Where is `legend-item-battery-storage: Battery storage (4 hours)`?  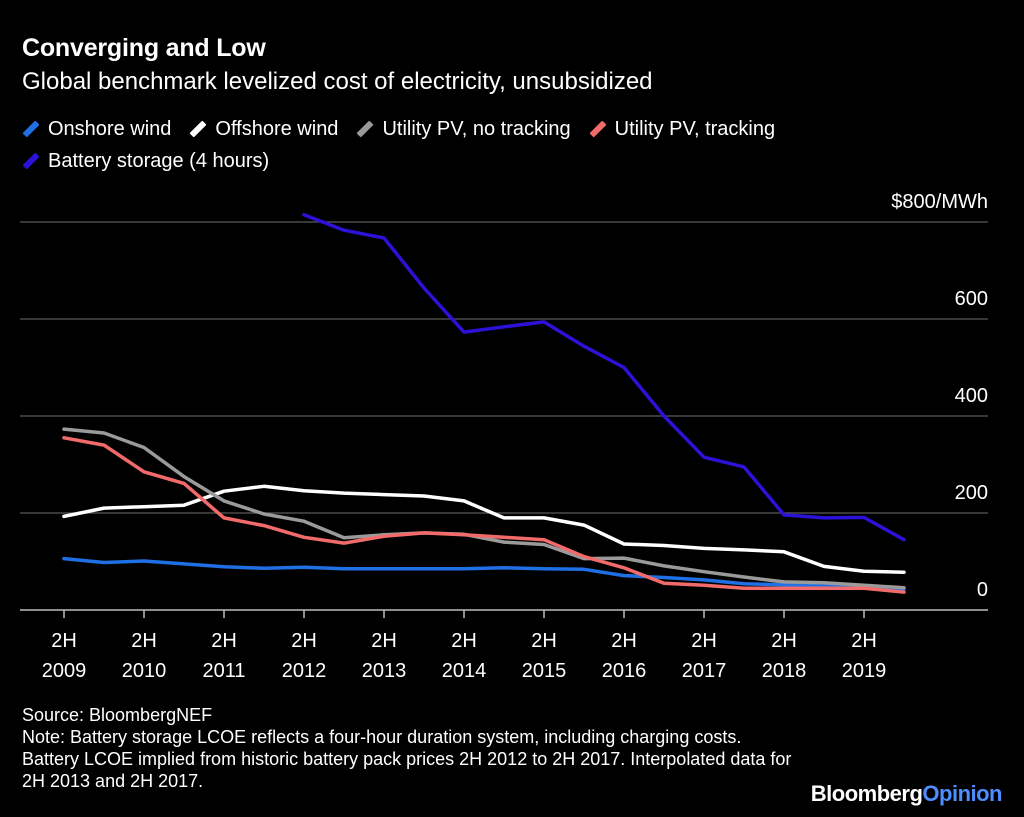 legend-item-battery-storage: Battery storage (4 hours) is located at coordinates (145, 161).